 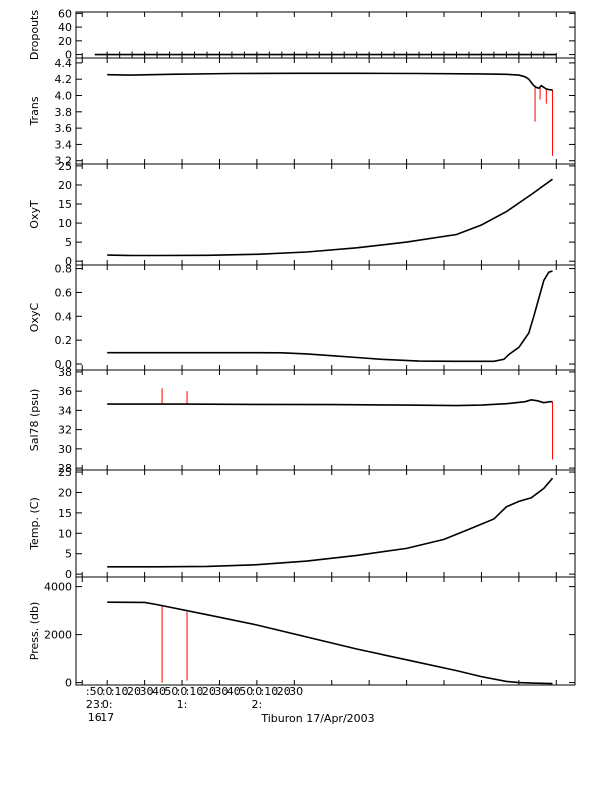 I want to click on panel-6: 25 20 15 10 5 0 Temp. (C), so click(x=302, y=523).